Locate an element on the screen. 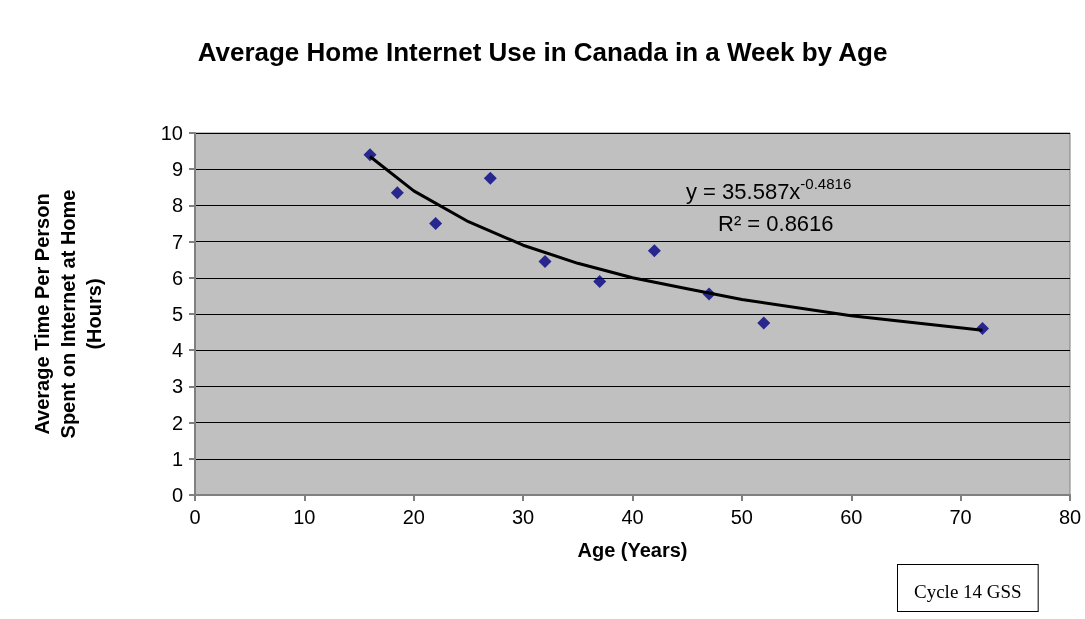  y-tick-label: 7 is located at coordinates (177, 241).